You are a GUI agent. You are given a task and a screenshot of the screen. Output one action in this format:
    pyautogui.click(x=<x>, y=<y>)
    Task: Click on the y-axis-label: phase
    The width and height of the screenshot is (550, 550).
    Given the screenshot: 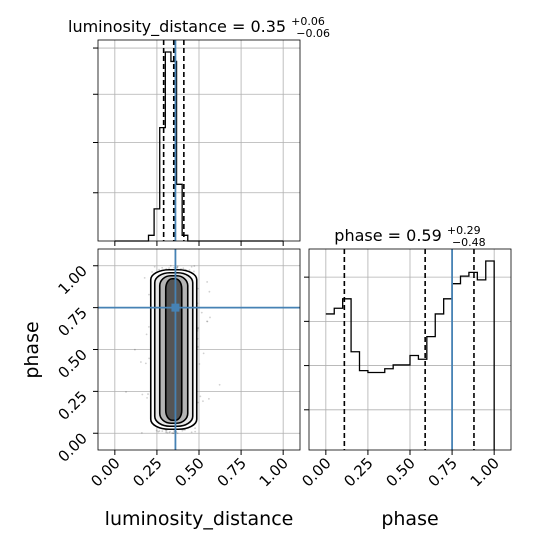 What is the action you would take?
    pyautogui.click(x=32, y=349)
    